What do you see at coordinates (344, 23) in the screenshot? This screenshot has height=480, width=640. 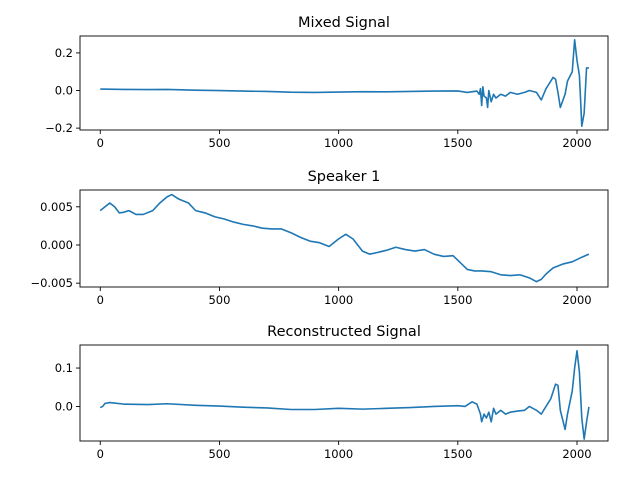 I see `panel-title: Mixed Signal` at bounding box center [344, 23].